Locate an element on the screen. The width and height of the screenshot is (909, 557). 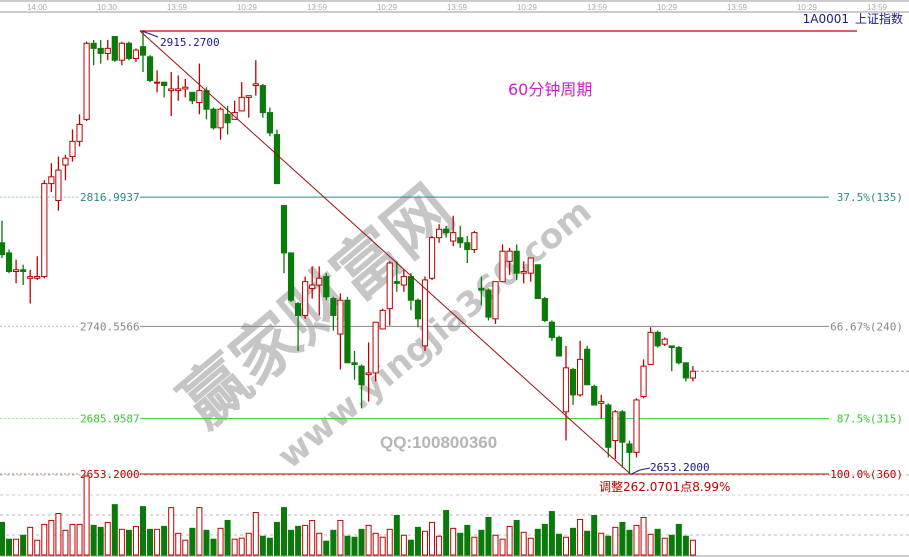
fib-level-left-label: 2740.5566 is located at coordinates (110, 326).